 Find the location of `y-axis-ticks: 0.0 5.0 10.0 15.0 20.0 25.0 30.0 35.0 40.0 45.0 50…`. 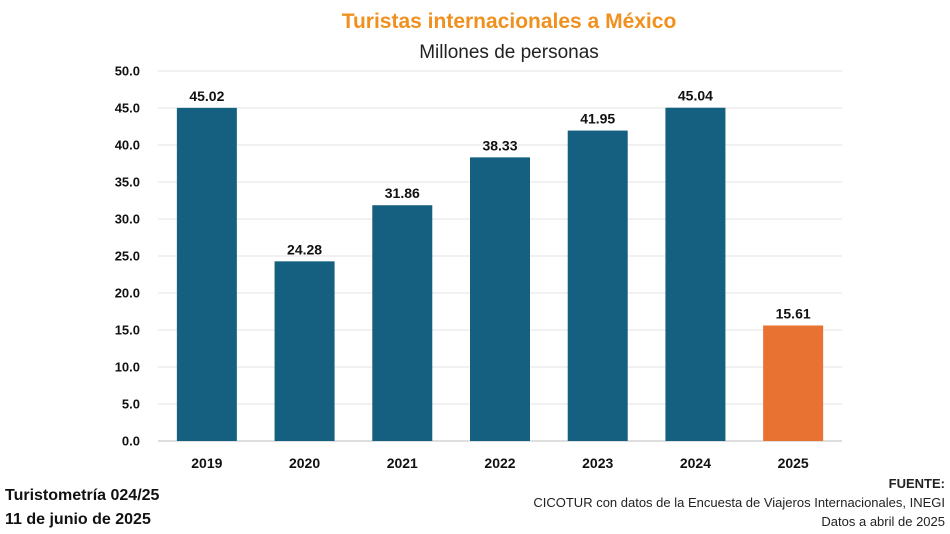

y-axis-ticks: 0.0 5.0 10.0 15.0 20.0 25.0 30.0 35.0 40.0 45.0 50… is located at coordinates (127, 256).